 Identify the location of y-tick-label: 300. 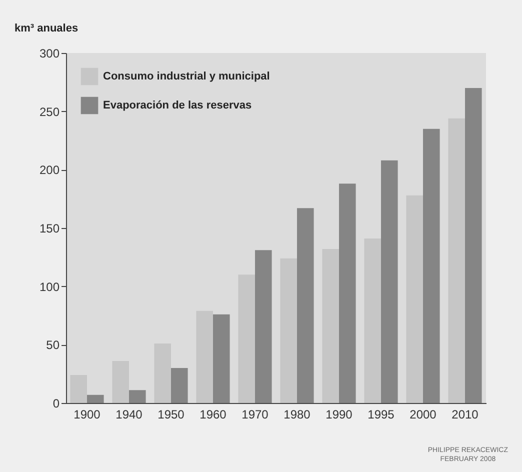
(49, 53).